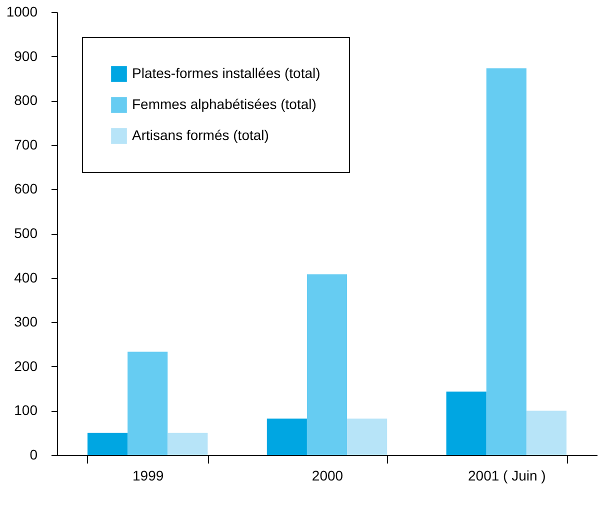 The width and height of the screenshot is (612, 510). What do you see at coordinates (26, 188) in the screenshot?
I see `y-tick-label: 600` at bounding box center [26, 188].